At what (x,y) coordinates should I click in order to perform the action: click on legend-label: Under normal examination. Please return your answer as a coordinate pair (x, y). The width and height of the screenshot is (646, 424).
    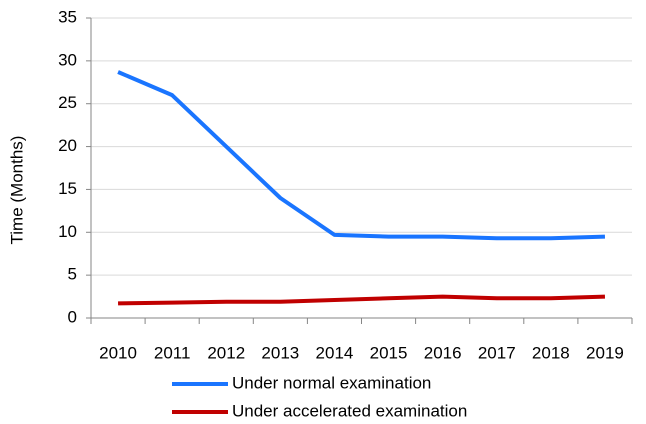
    Looking at the image, I should click on (331, 382).